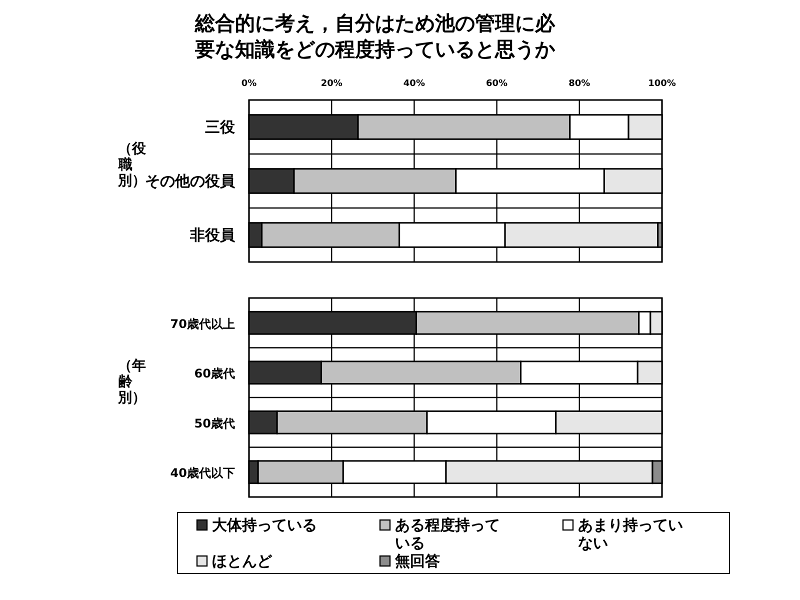  I want to click on legend-label: 無回答, so click(418, 561).